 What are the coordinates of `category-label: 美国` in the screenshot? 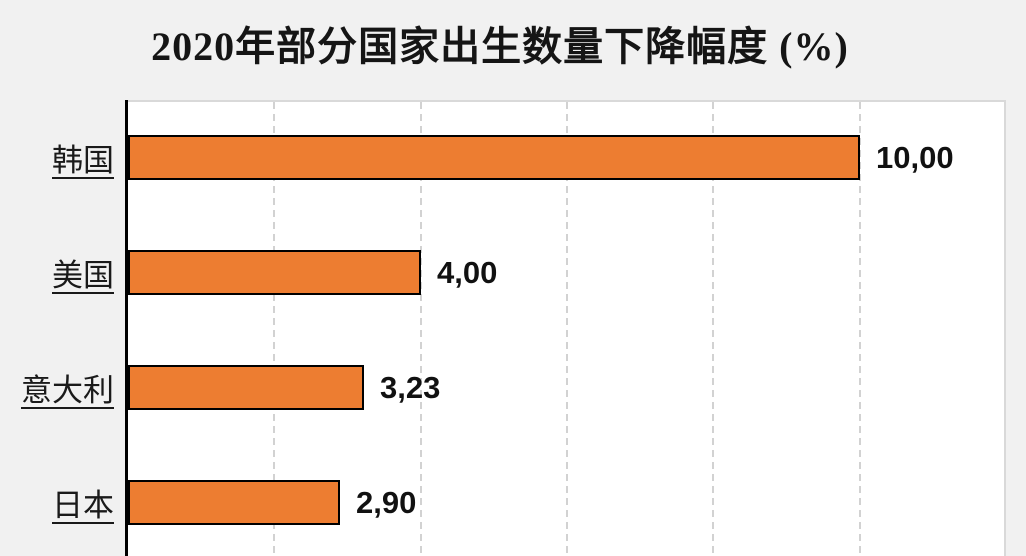 It's located at (83, 275).